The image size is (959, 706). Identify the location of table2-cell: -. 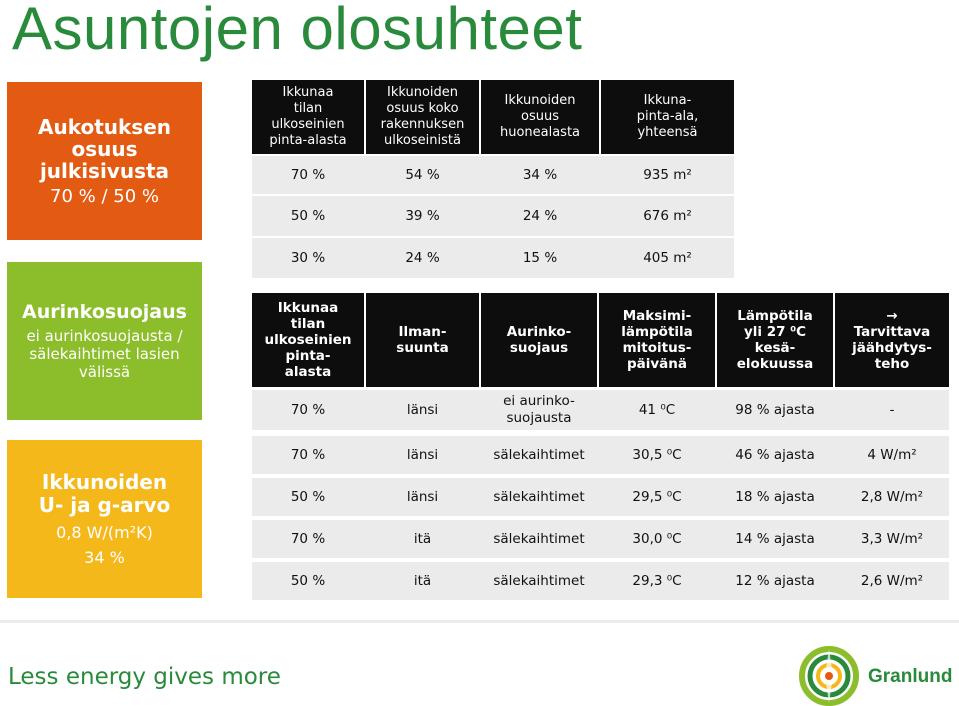
(892, 409).